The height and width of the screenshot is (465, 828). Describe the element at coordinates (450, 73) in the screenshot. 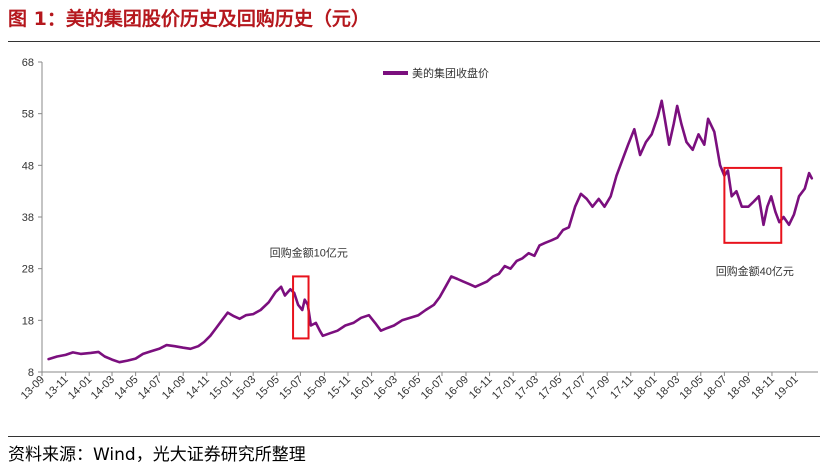

I see `legend-label: 美的集团收盘价` at that location.